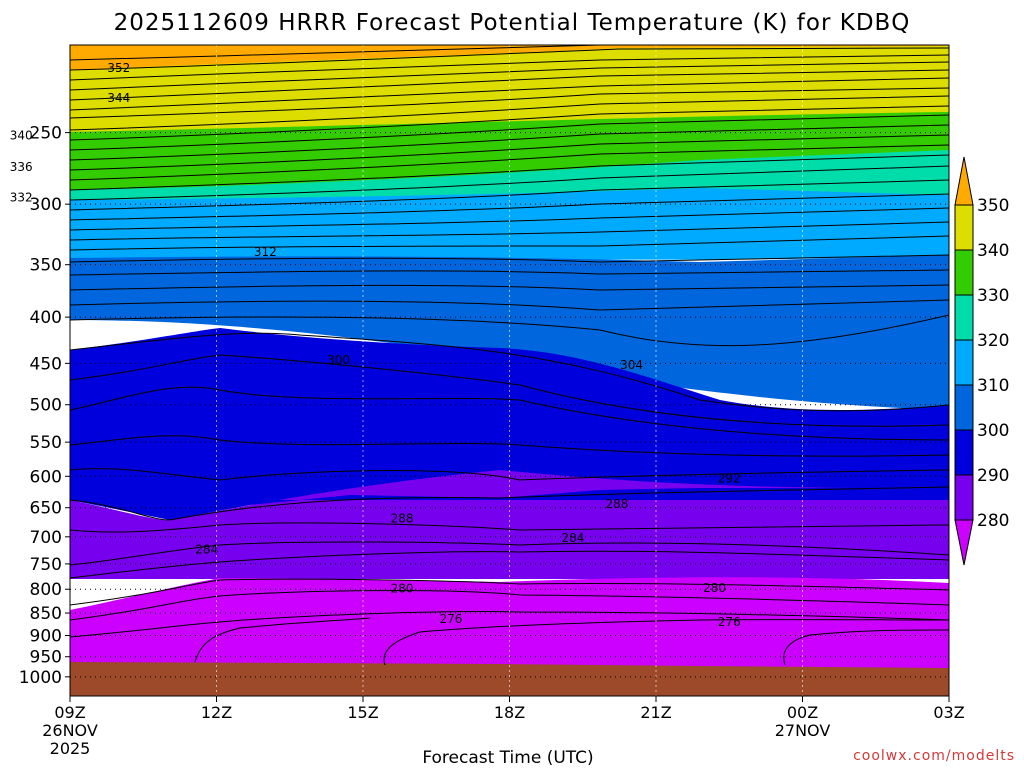 This screenshot has height=768, width=1024. I want to click on colorbar-label: 300, so click(993, 431).